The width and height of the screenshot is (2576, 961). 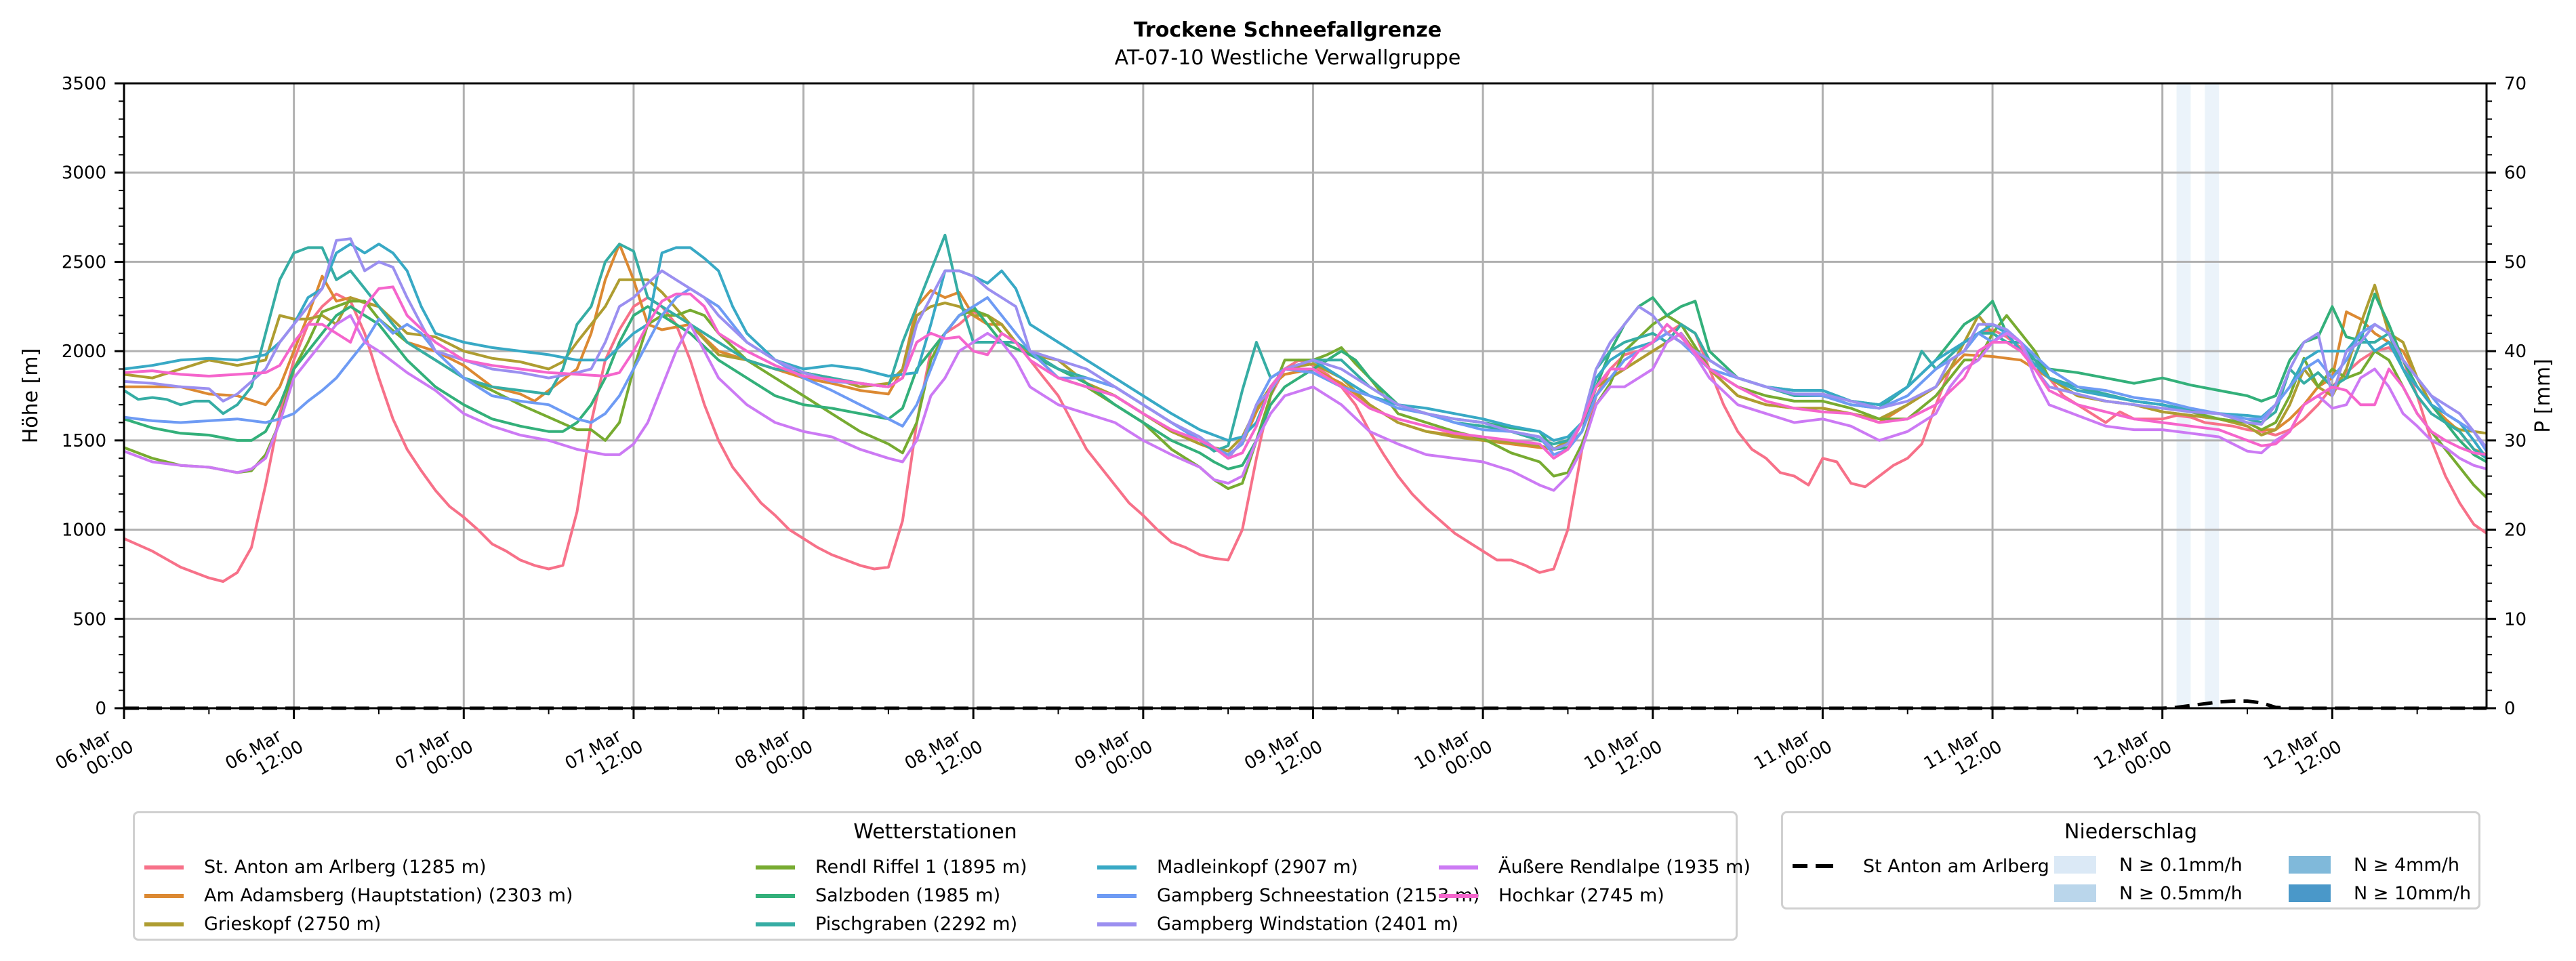 I want to click on x-tick-label: 06.Mar12:00, so click(x=264, y=755).